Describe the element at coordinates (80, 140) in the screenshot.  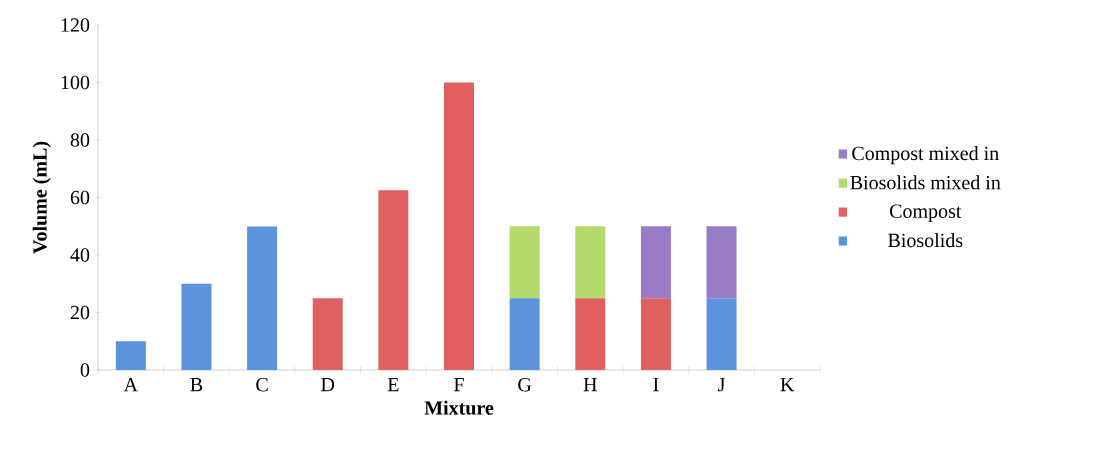
I see `y-tick-label: 80` at that location.